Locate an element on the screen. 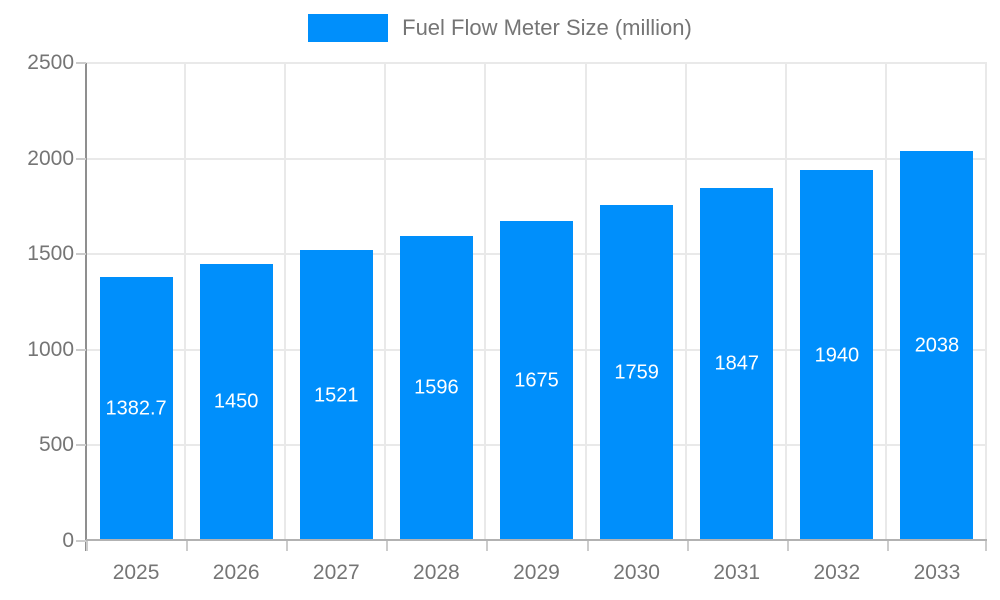 The height and width of the screenshot is (600, 1000). bar: 1596 is located at coordinates (436, 388).